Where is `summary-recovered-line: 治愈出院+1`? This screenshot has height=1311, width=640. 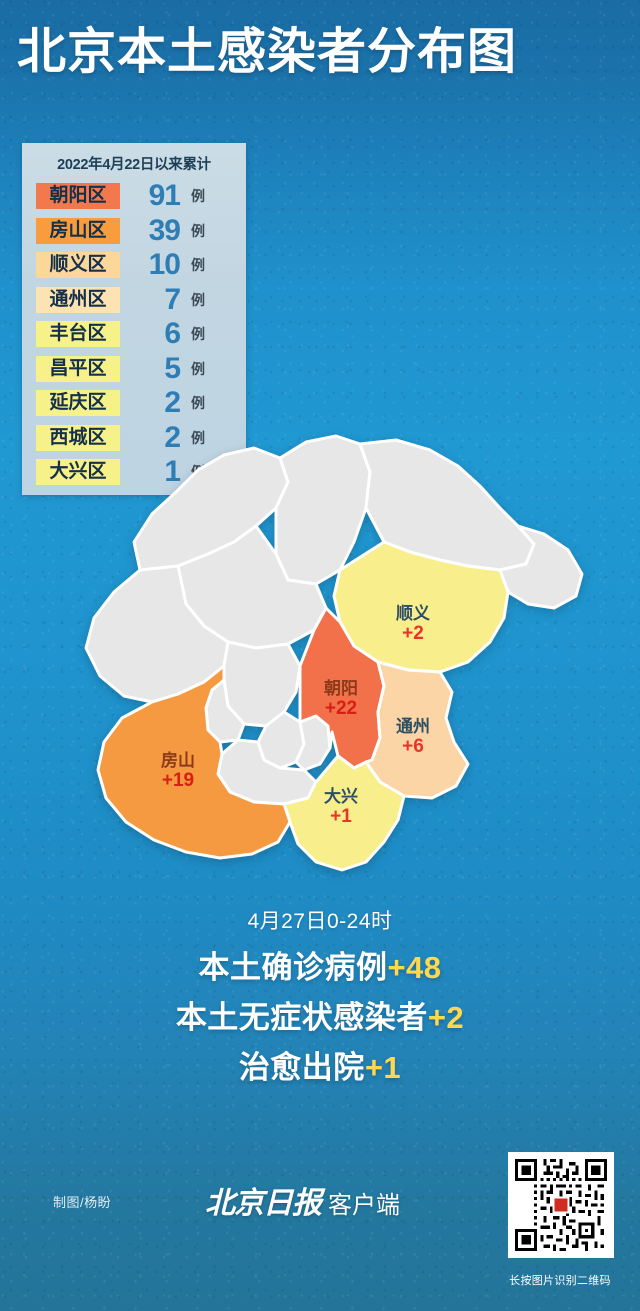 summary-recovered-line: 治愈出院+1 is located at coordinates (320, 1064).